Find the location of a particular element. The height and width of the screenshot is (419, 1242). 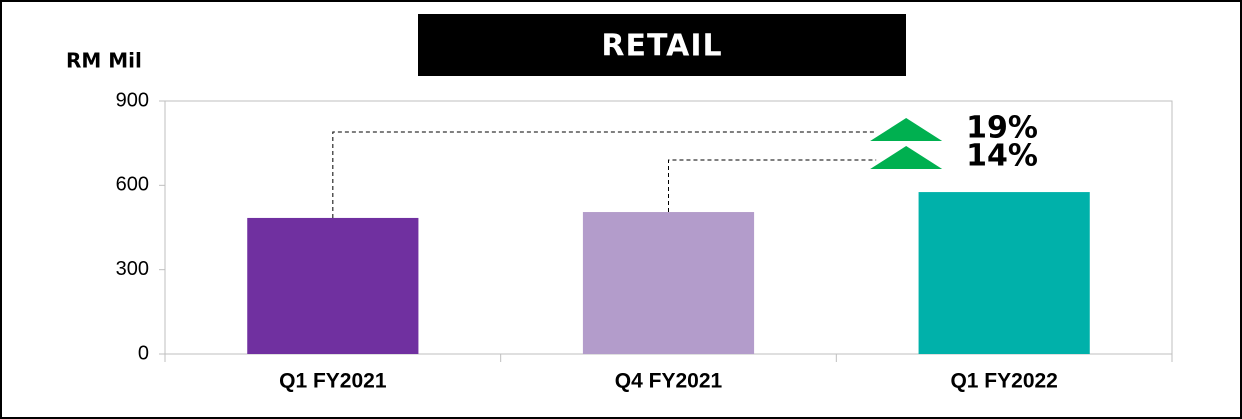

x-tick-label: Q4 FY2021 is located at coordinates (669, 381).